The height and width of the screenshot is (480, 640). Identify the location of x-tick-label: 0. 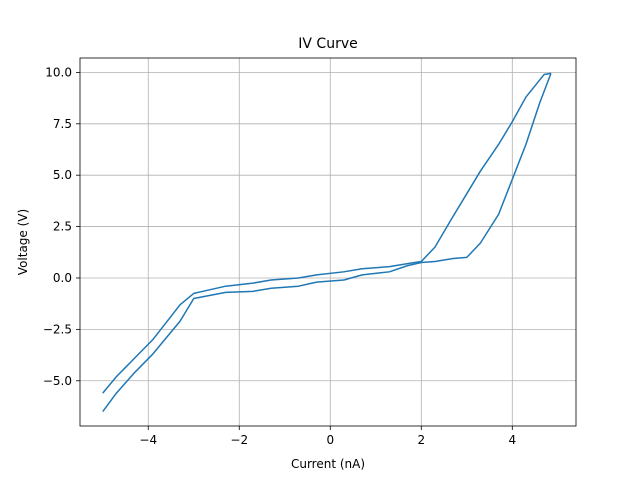
(330, 440).